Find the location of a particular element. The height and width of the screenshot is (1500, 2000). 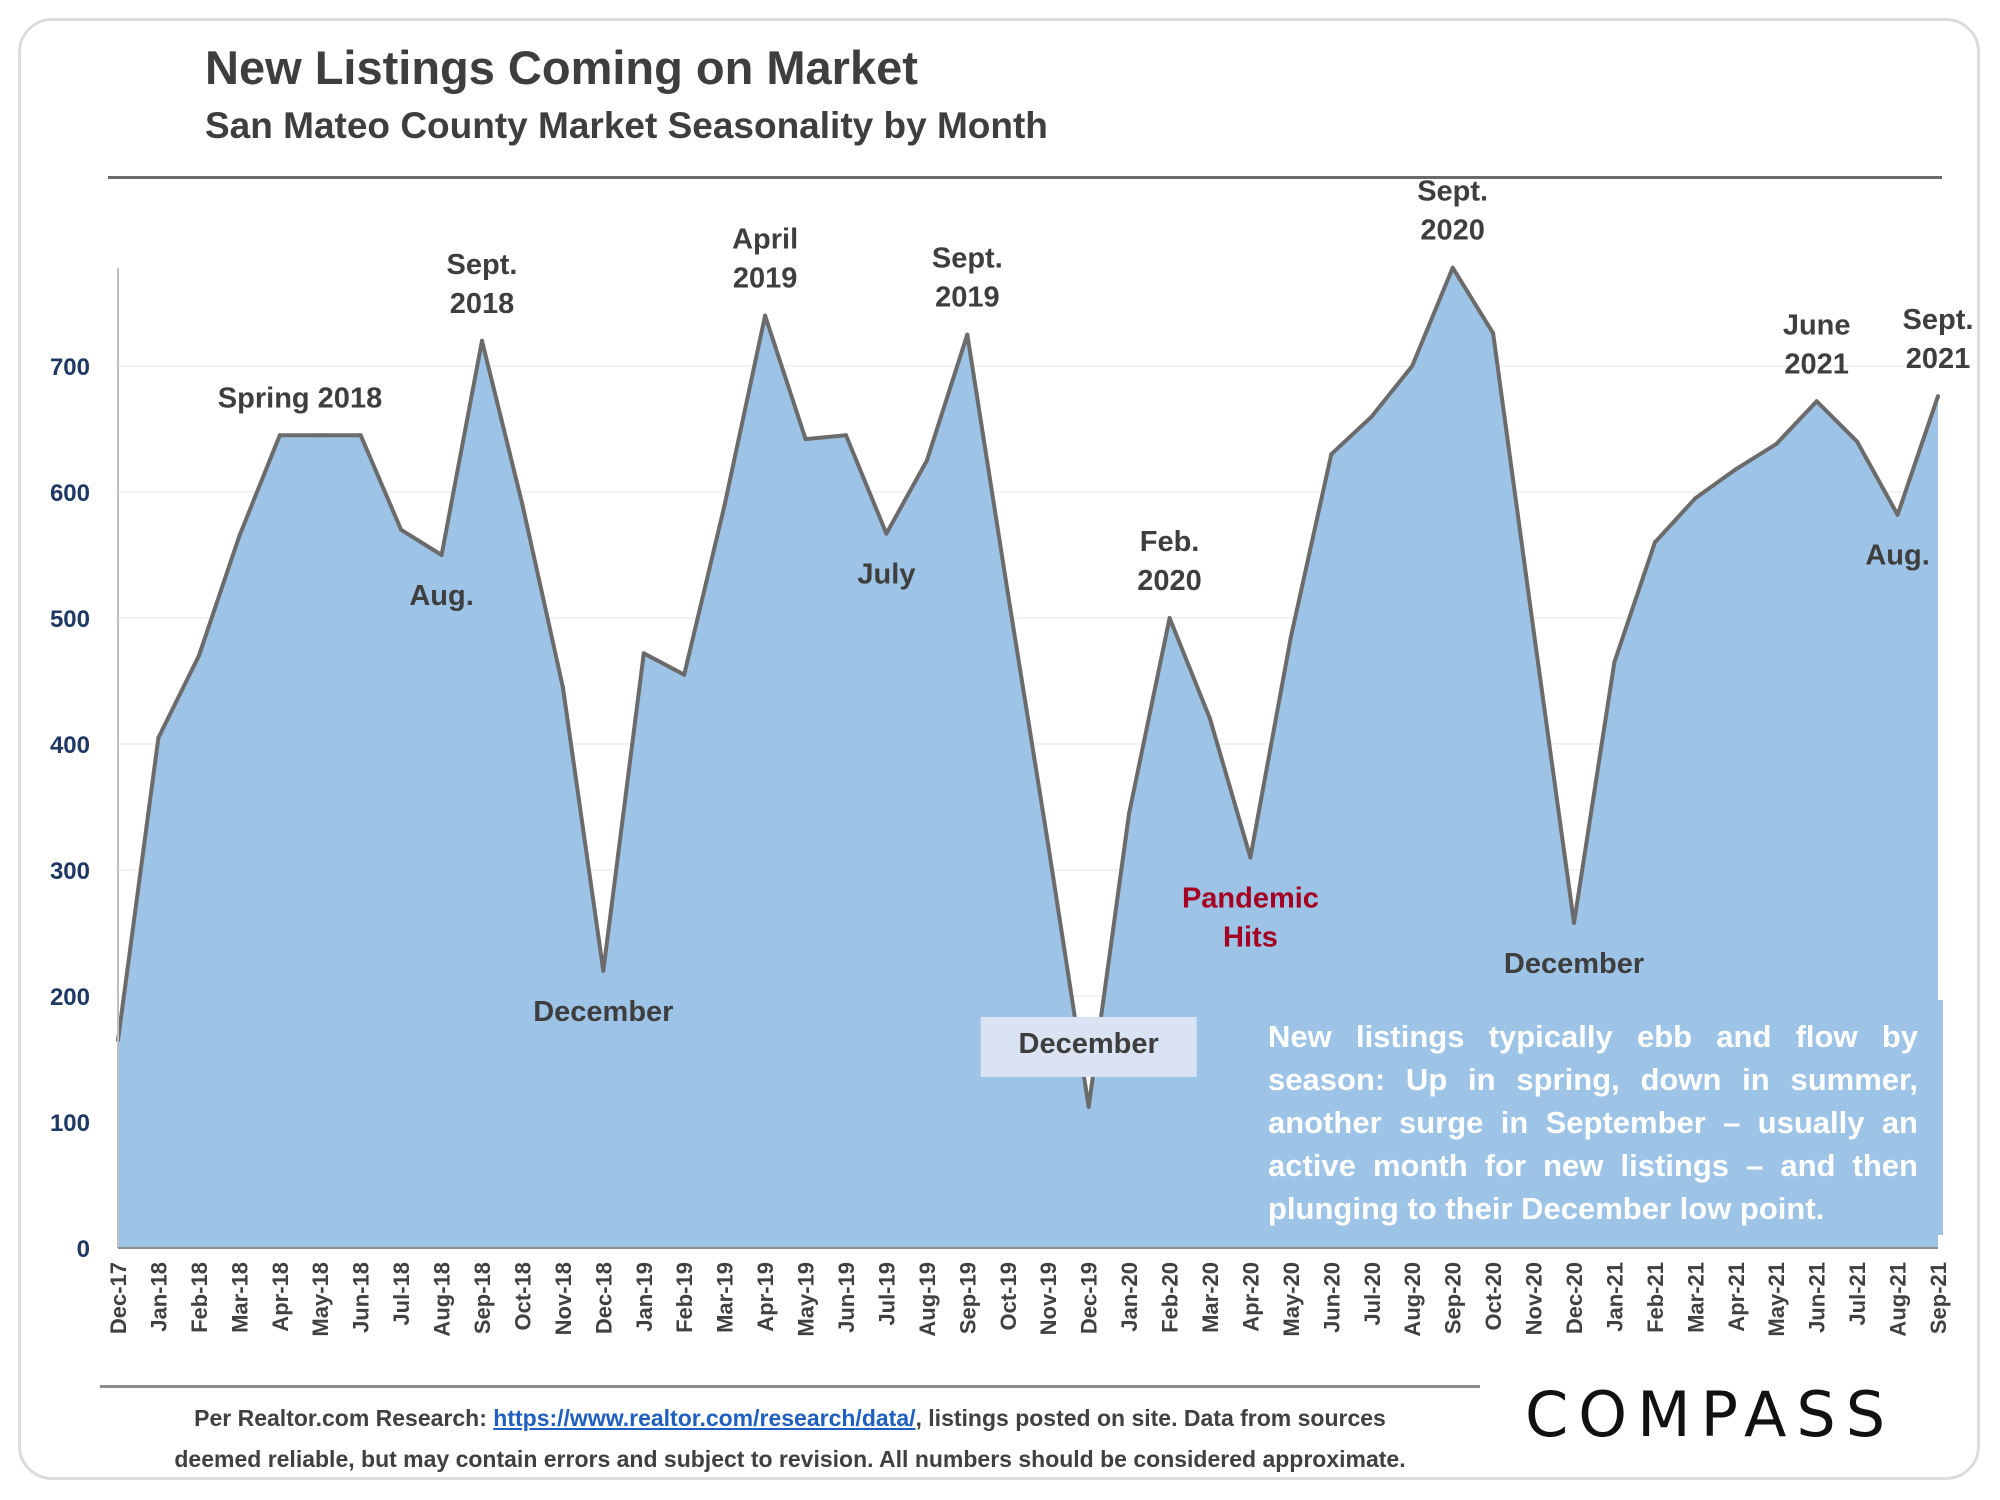

x-tick-label: Nov-19 is located at coordinates (1048, 1298).